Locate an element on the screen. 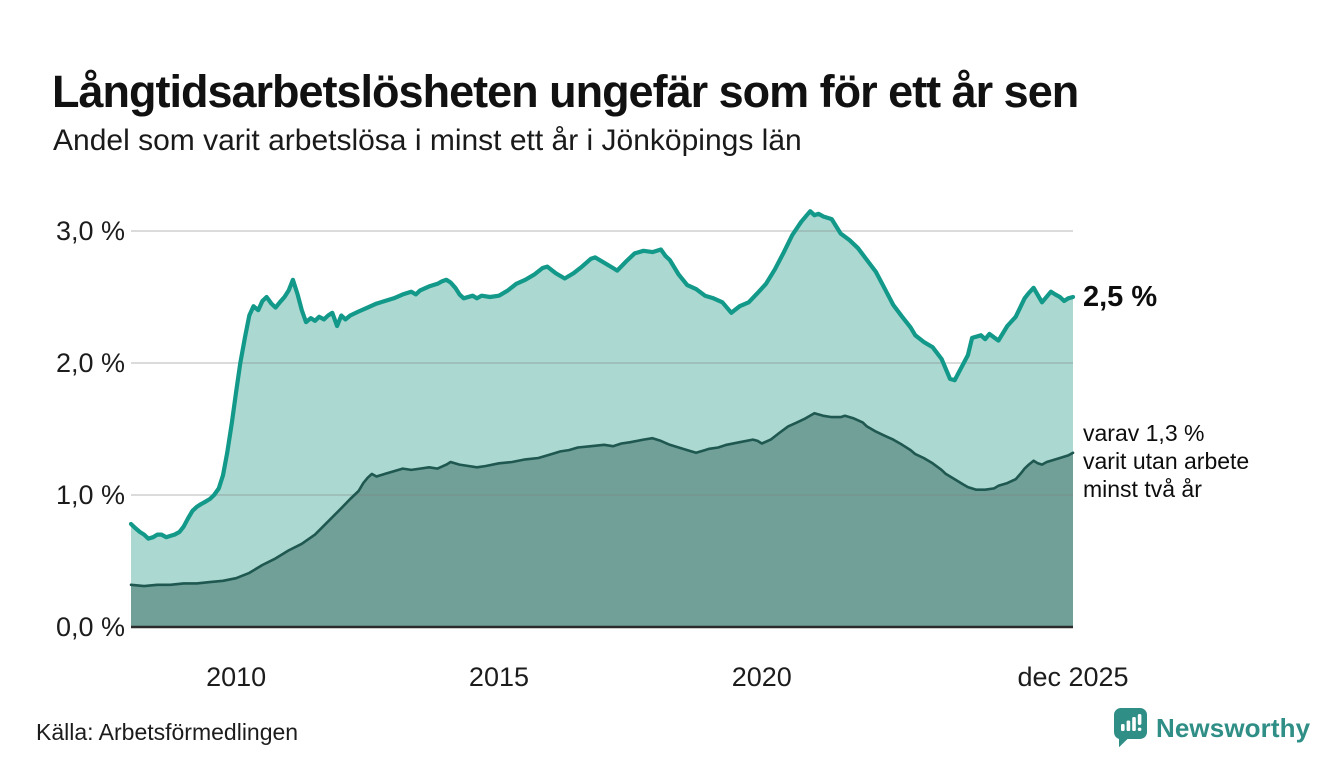  y-tick-label: 2,0 % is located at coordinates (90, 363).